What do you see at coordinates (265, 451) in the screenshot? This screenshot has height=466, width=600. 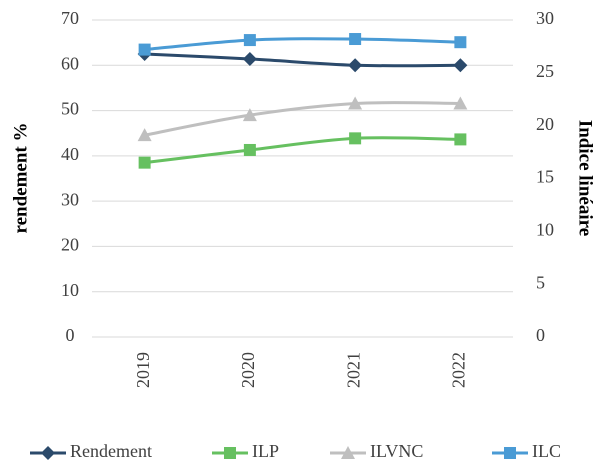 I see `legend-label: ILP` at bounding box center [265, 451].